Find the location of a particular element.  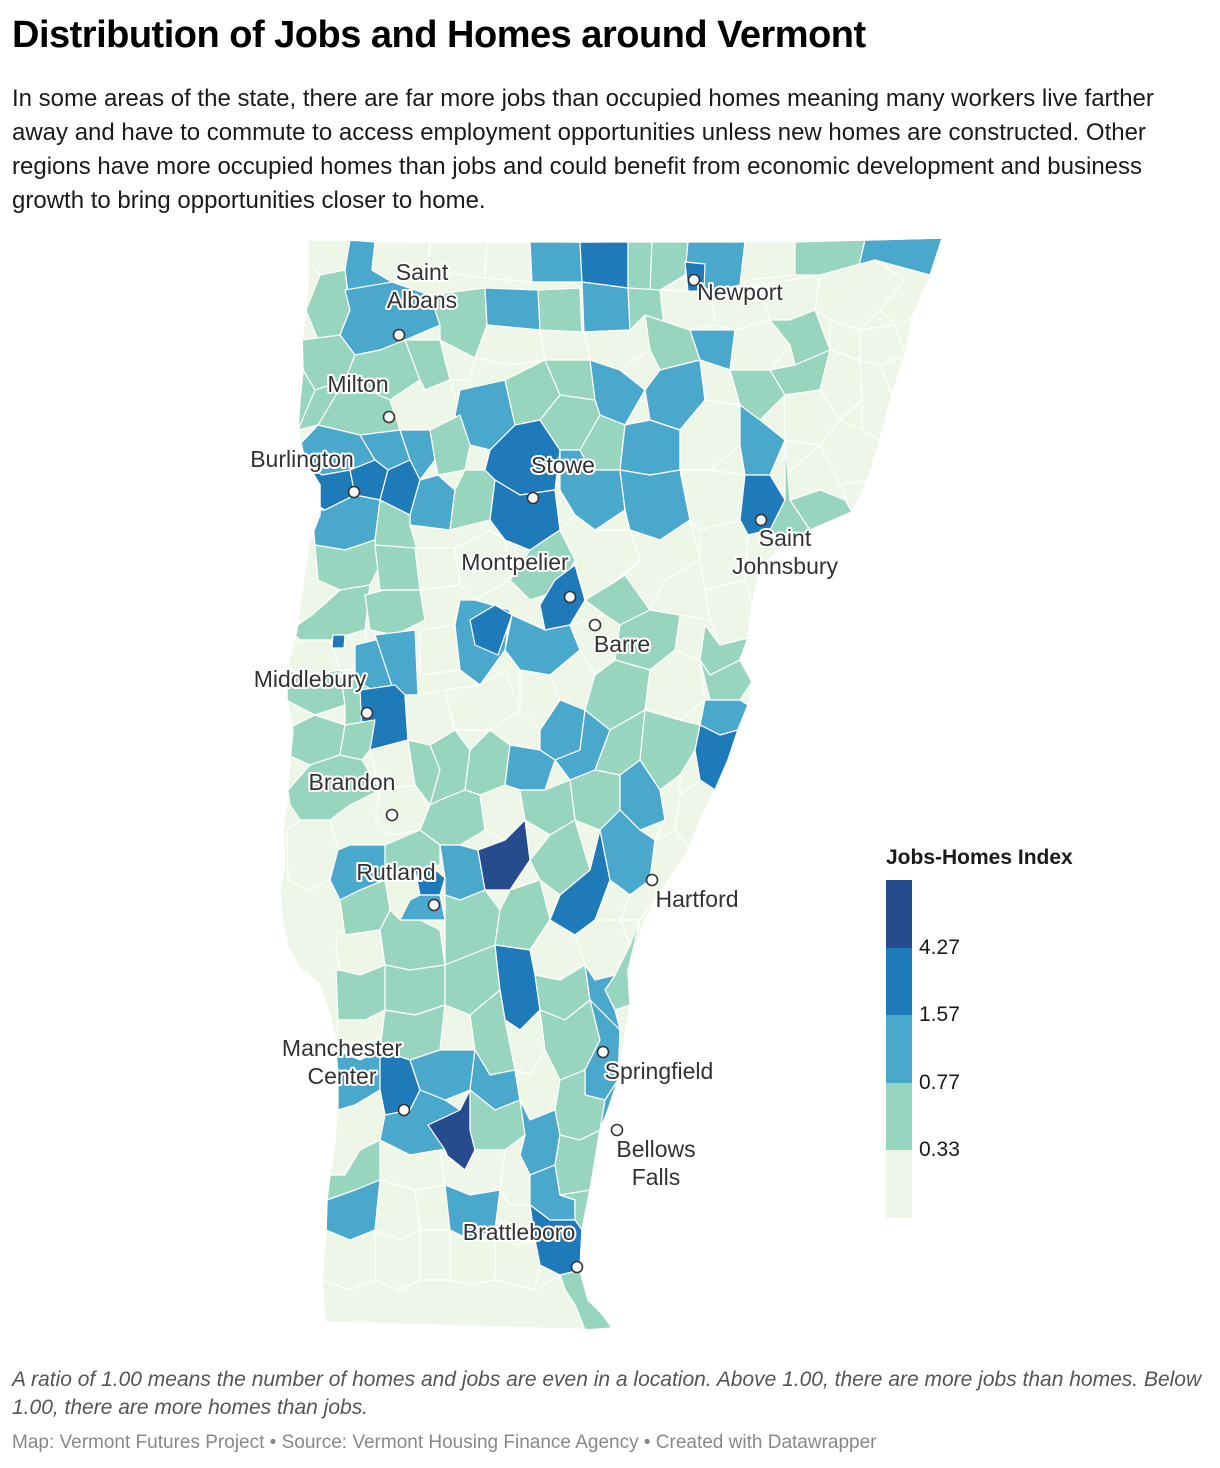

legend-tick-3: 0.77 is located at coordinates (939, 1082).